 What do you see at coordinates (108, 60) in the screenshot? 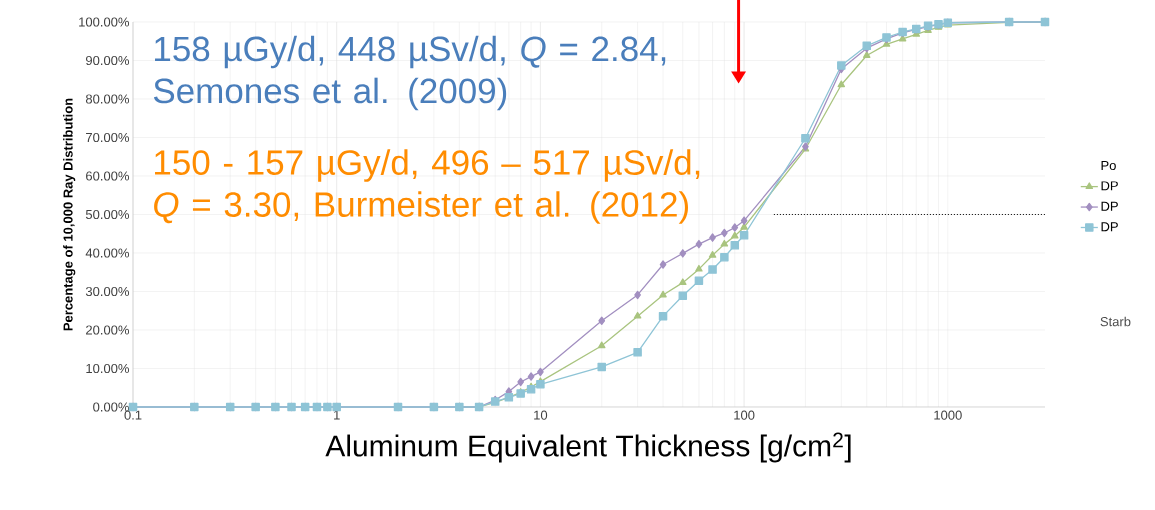
I see `y-tick-label: 90.00%` at bounding box center [108, 60].